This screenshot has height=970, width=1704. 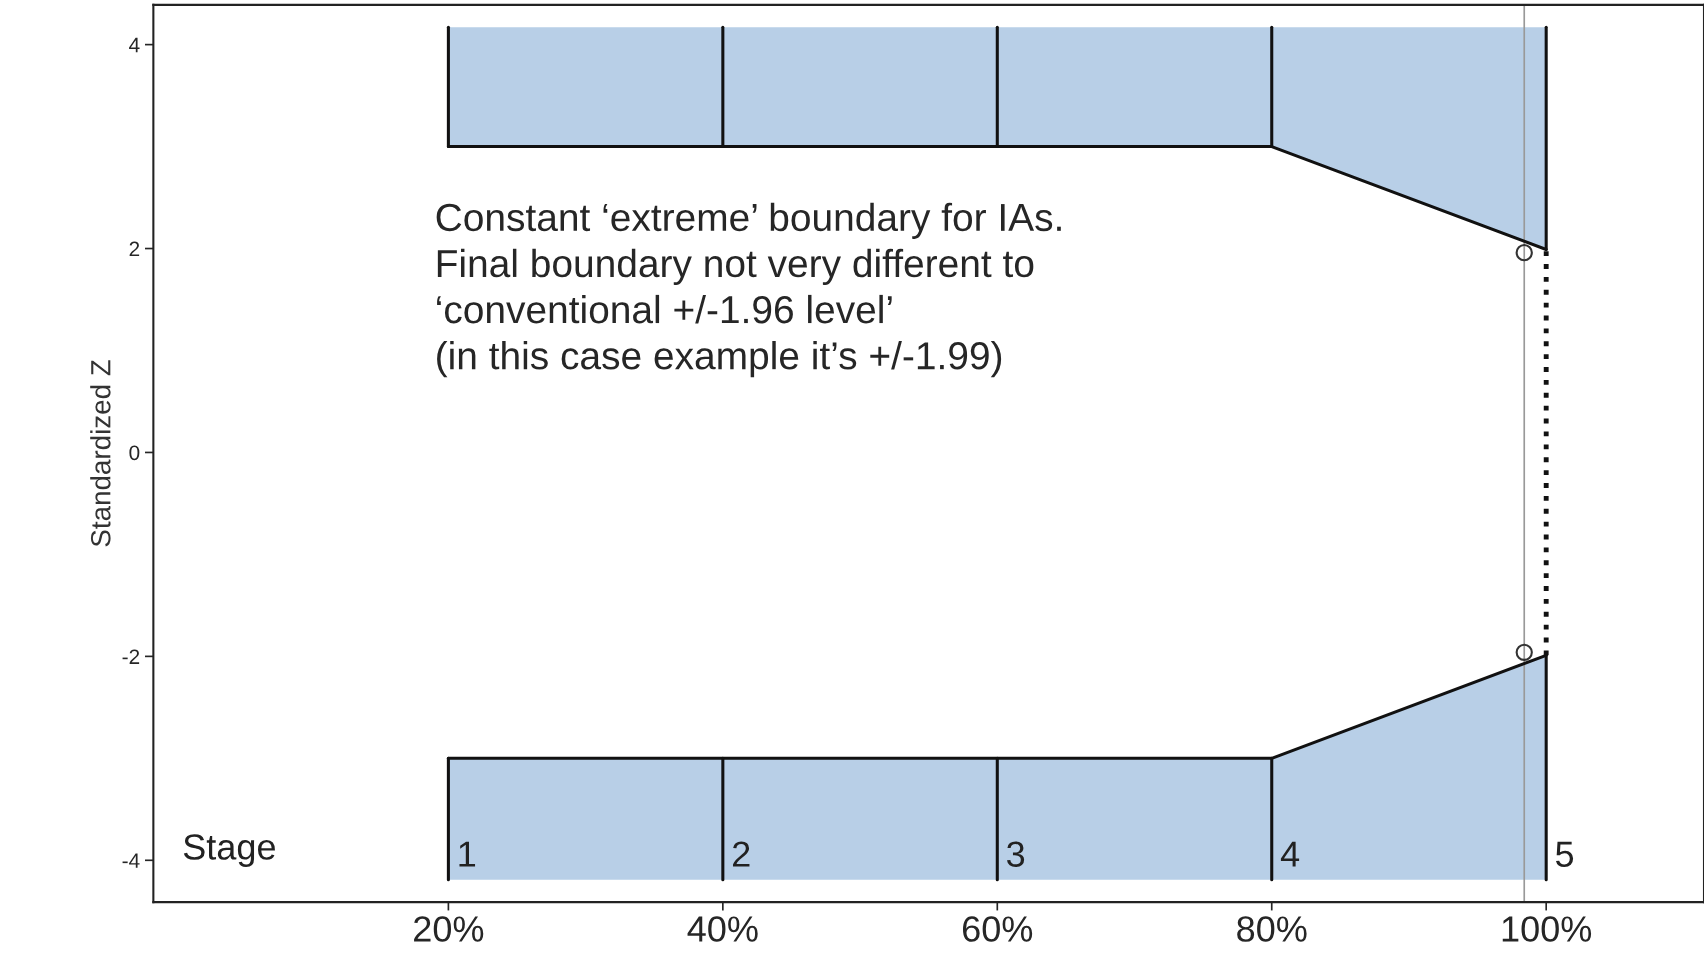 What do you see at coordinates (1016, 854) in the screenshot?
I see `annotation: 3` at bounding box center [1016, 854].